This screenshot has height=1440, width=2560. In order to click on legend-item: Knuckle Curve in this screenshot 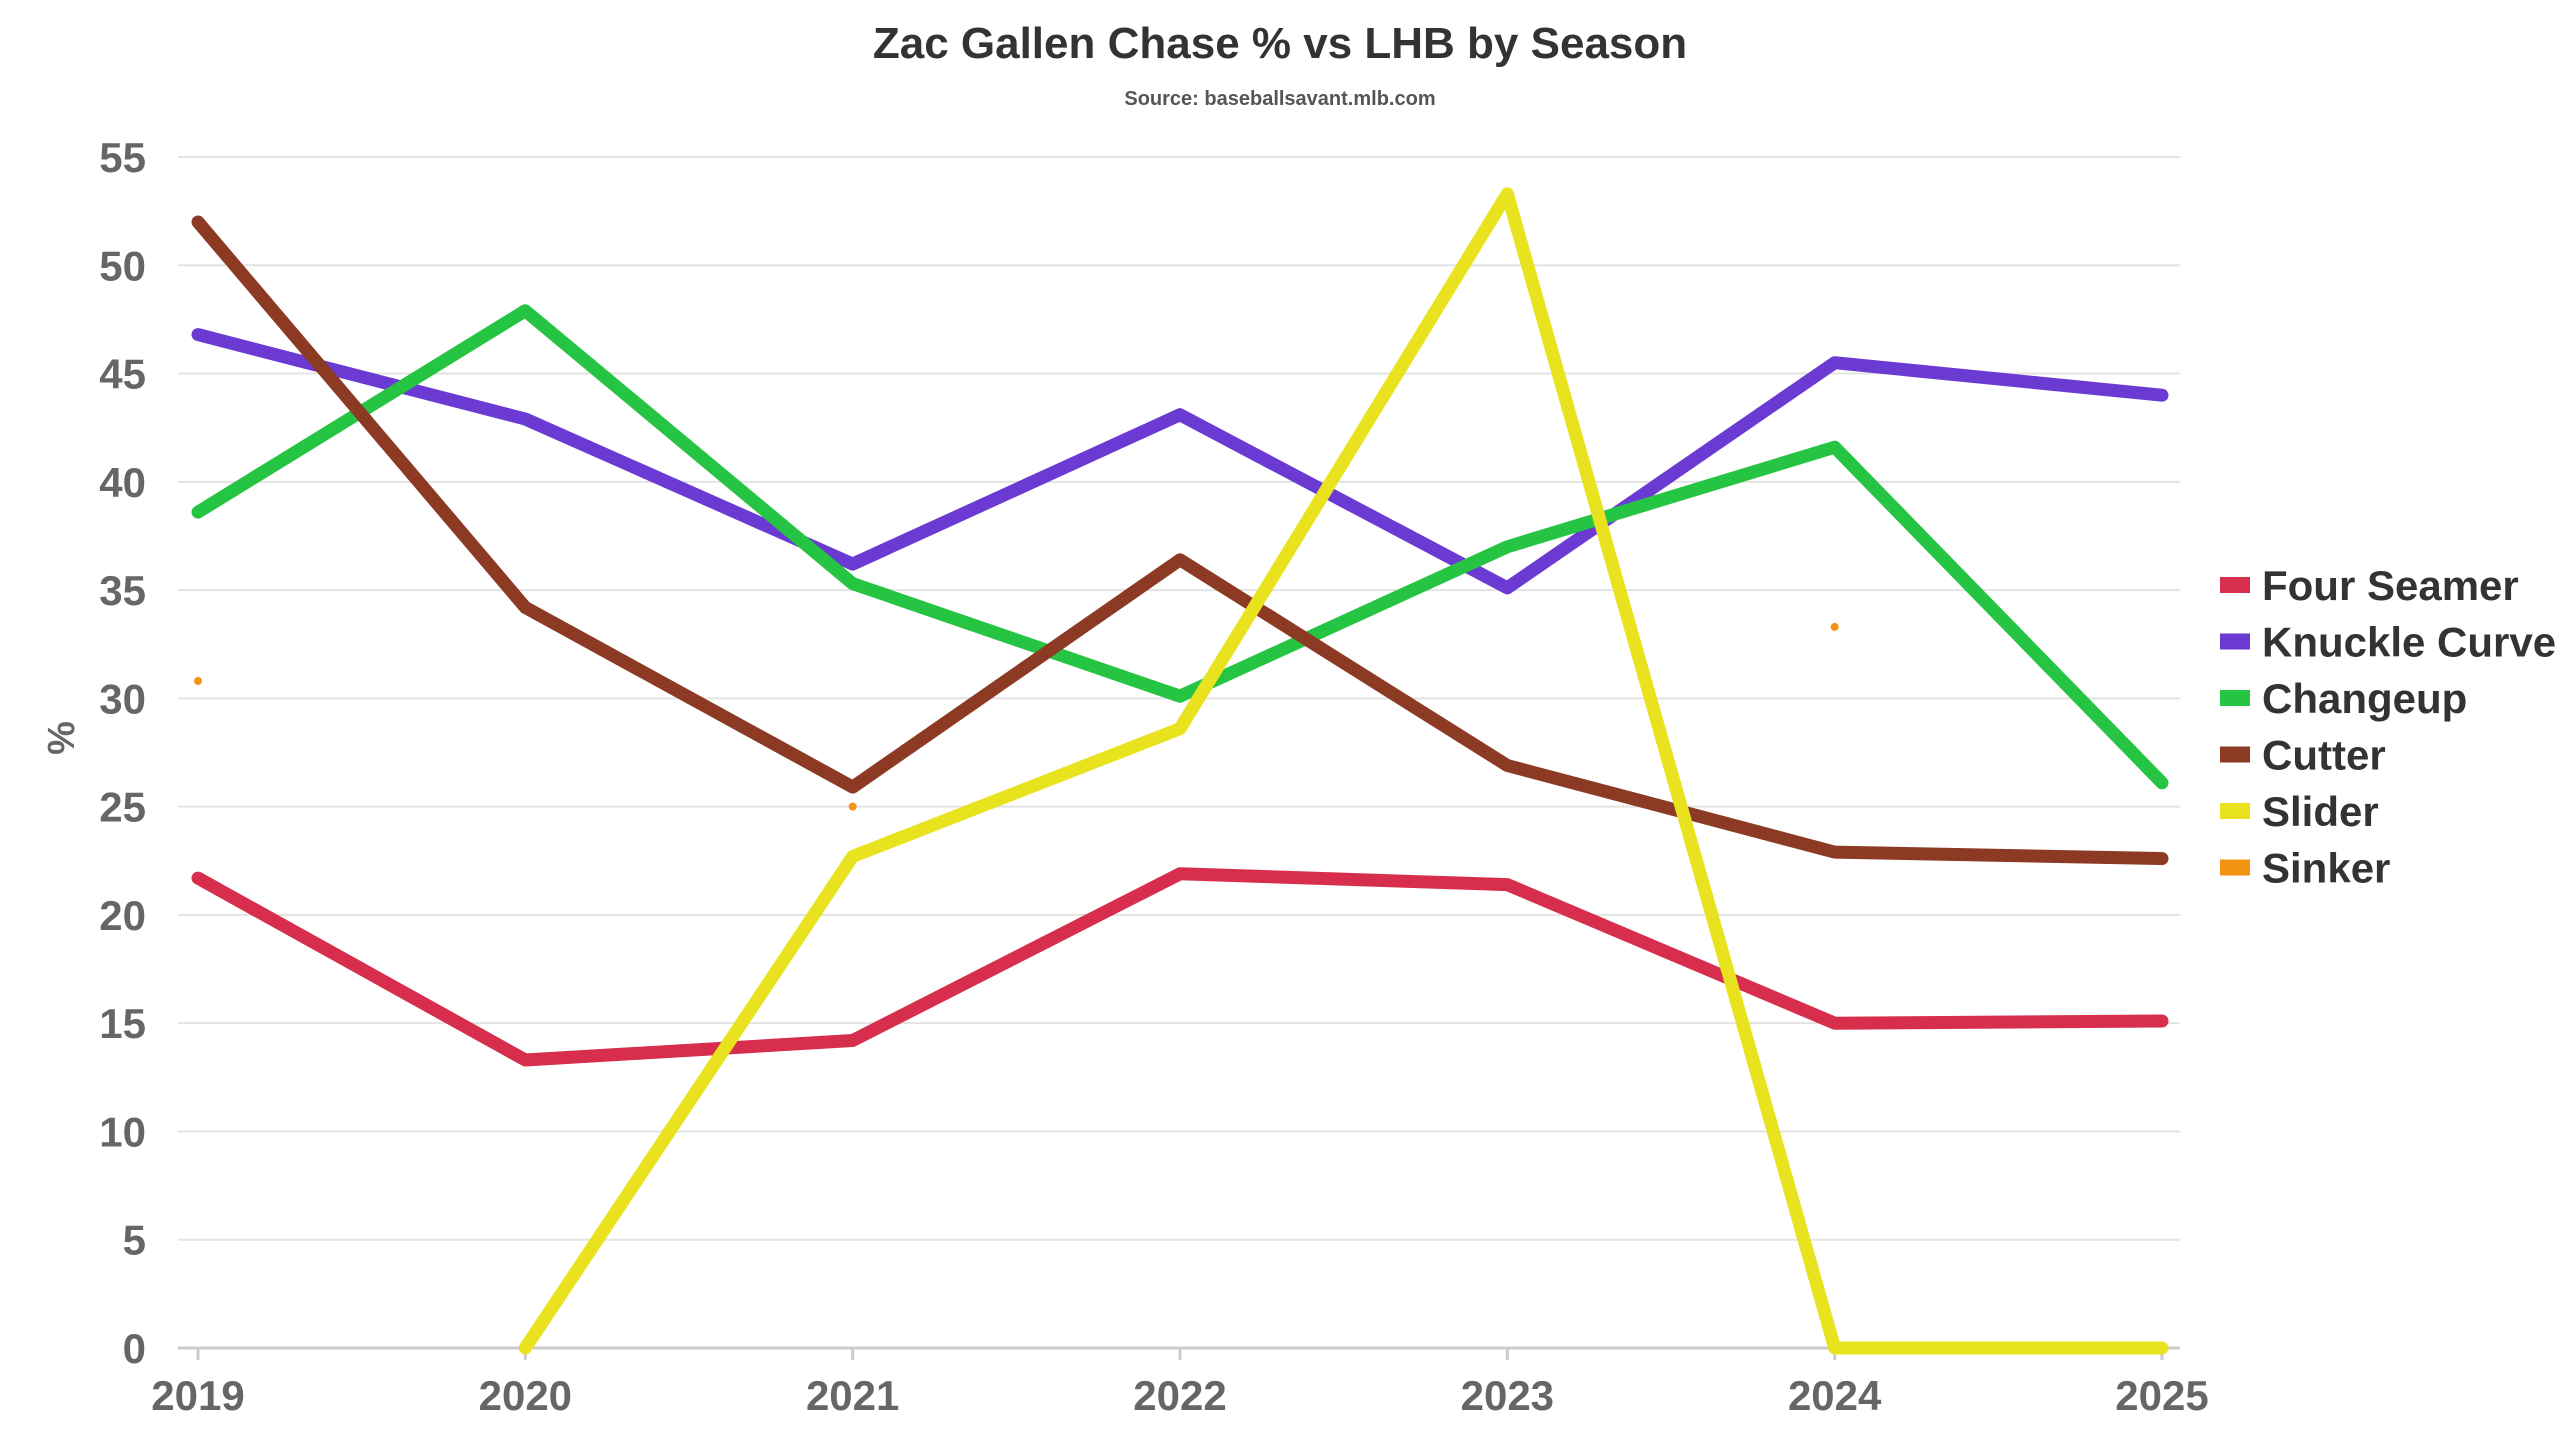, I will do `click(2388, 642)`.